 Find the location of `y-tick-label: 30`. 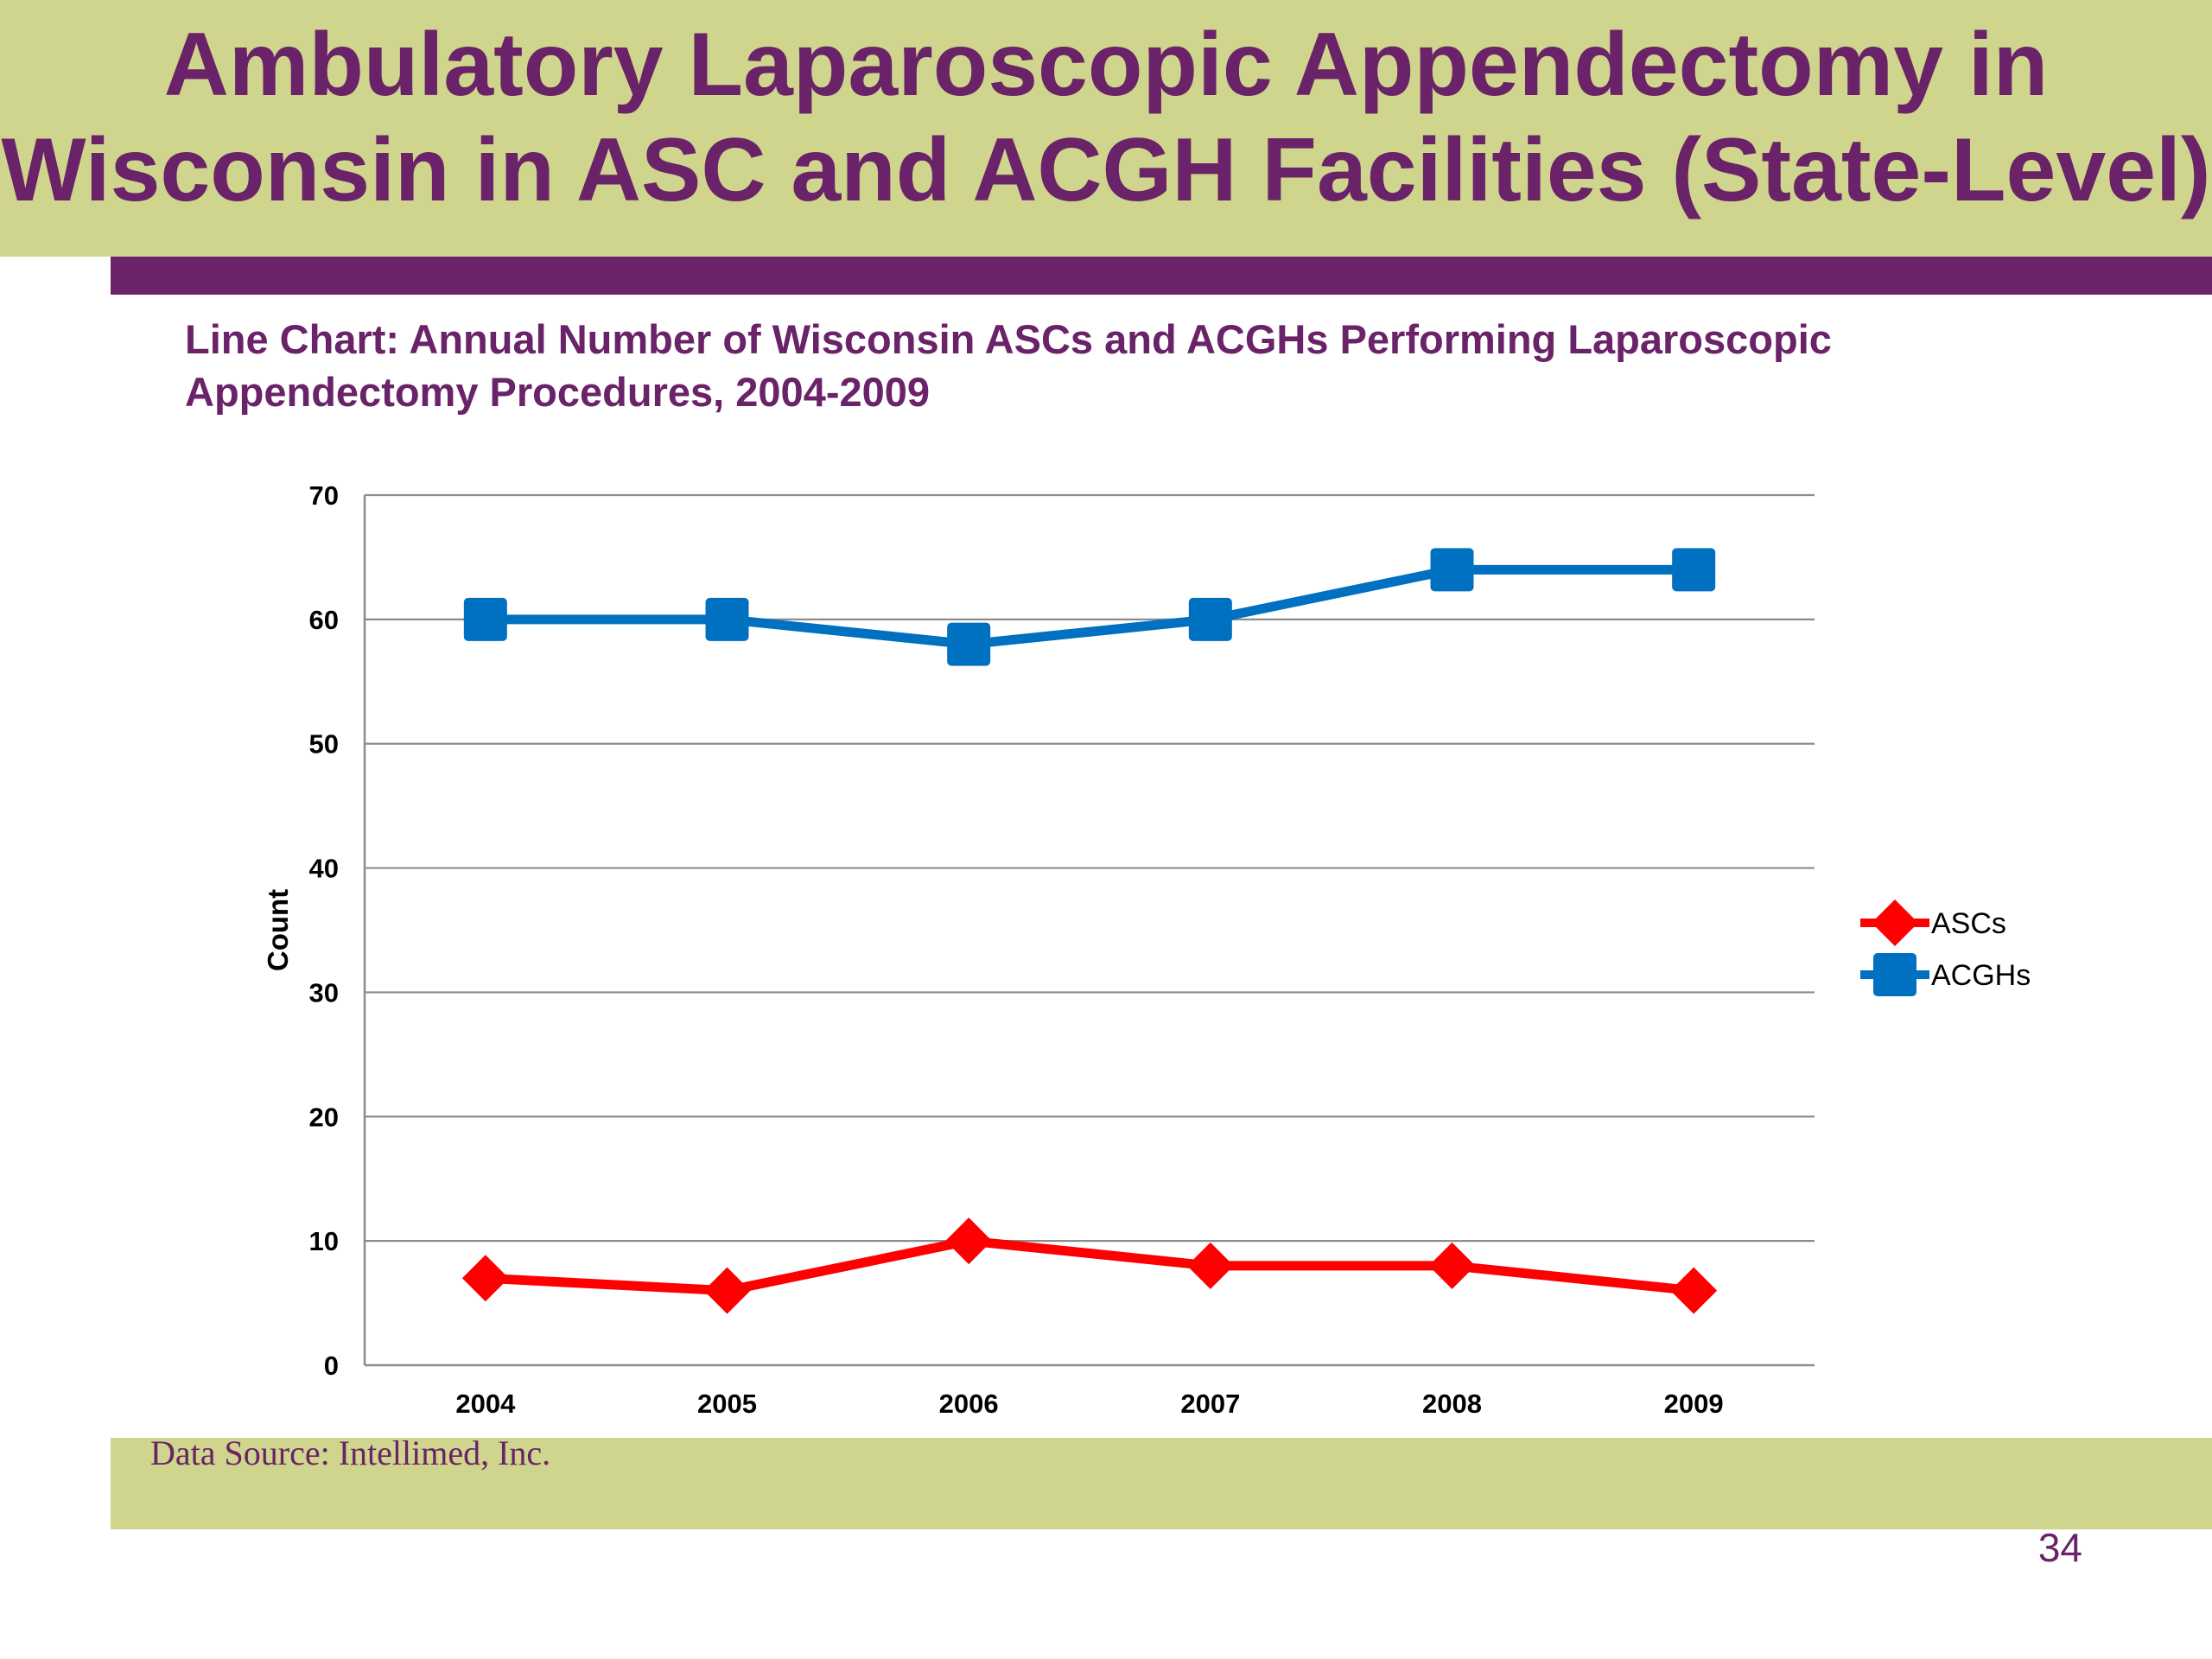

y-tick-label: 30 is located at coordinates (324, 992).